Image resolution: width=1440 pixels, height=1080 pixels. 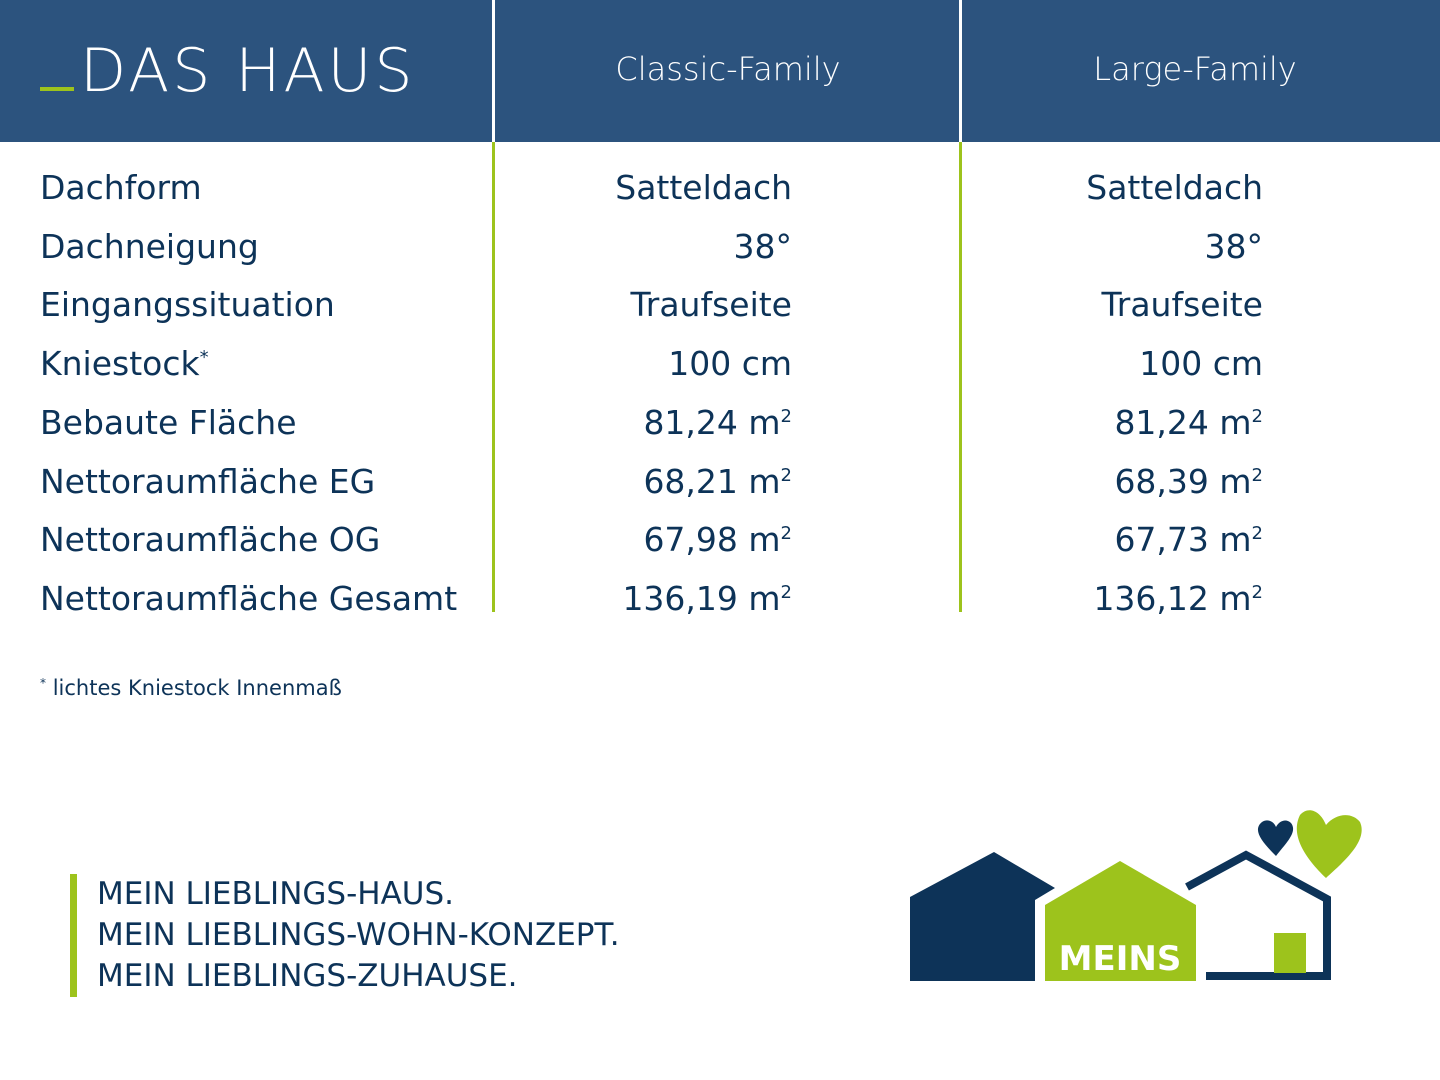 What do you see at coordinates (711, 305) in the screenshot?
I see `classic-value: Traufseite` at bounding box center [711, 305].